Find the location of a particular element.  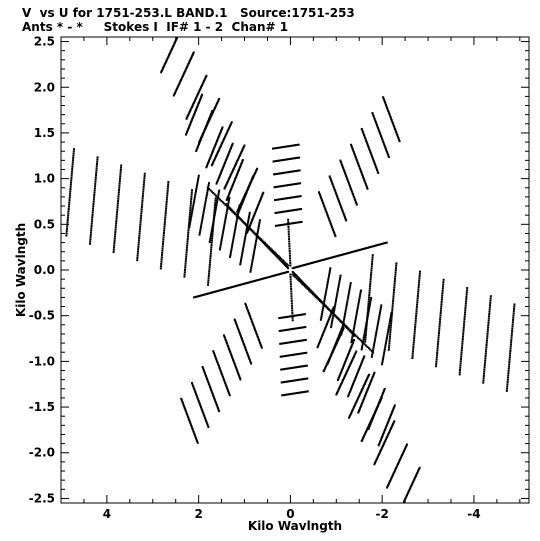

y-tick-label: -0.5 is located at coordinates (42, 316).